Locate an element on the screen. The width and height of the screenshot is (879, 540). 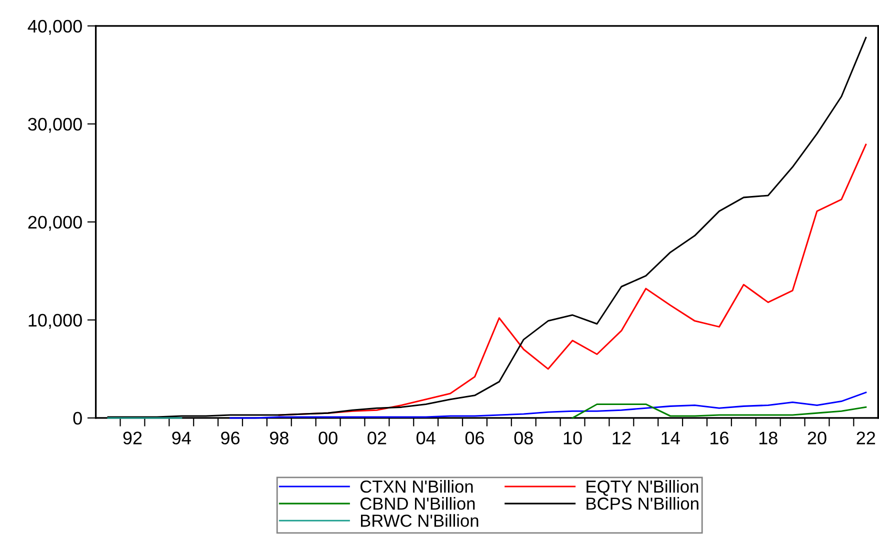
y-tick-label: 30,000 is located at coordinates (55, 125).